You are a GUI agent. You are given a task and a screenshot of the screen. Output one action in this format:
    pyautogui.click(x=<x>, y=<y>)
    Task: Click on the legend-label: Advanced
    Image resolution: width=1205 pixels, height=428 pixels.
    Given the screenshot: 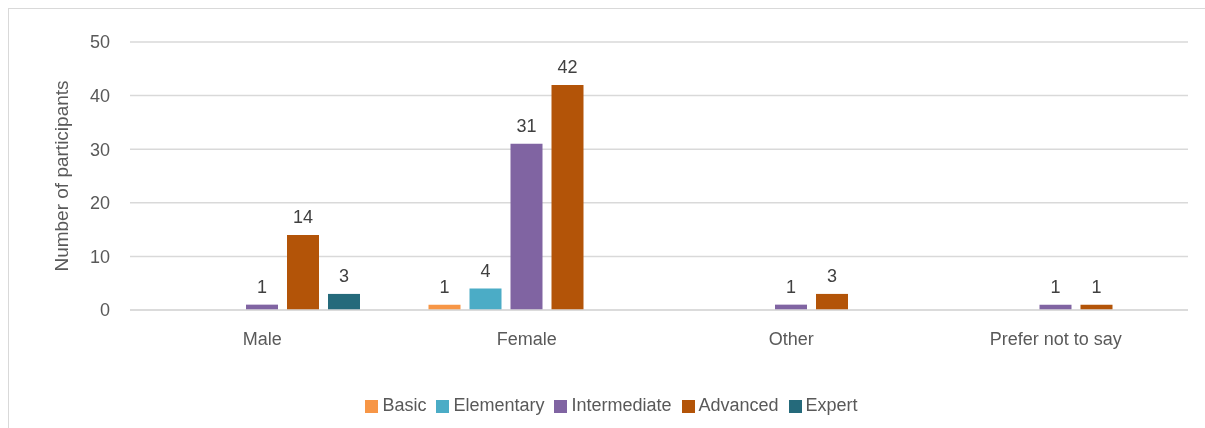 What is the action you would take?
    pyautogui.click(x=738, y=405)
    